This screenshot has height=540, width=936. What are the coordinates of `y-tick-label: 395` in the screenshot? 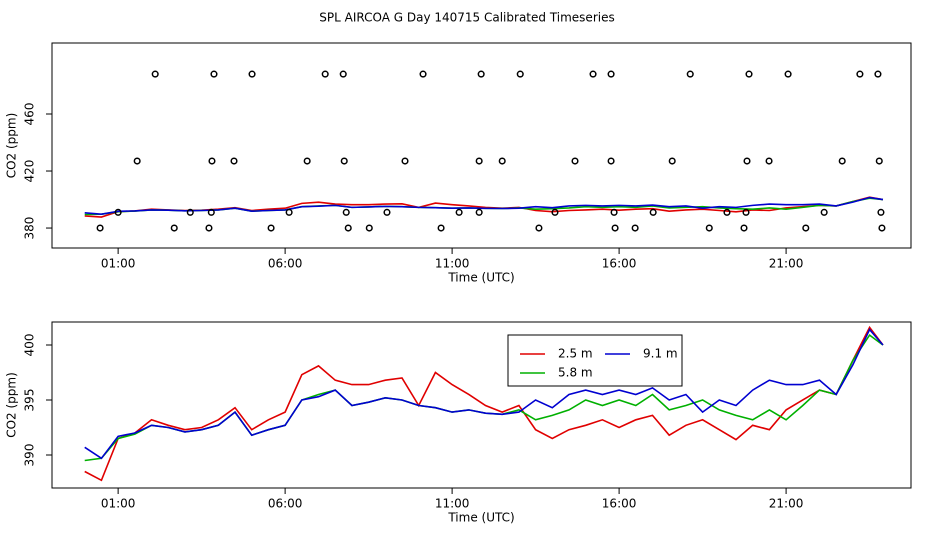 It's located at (30, 400).